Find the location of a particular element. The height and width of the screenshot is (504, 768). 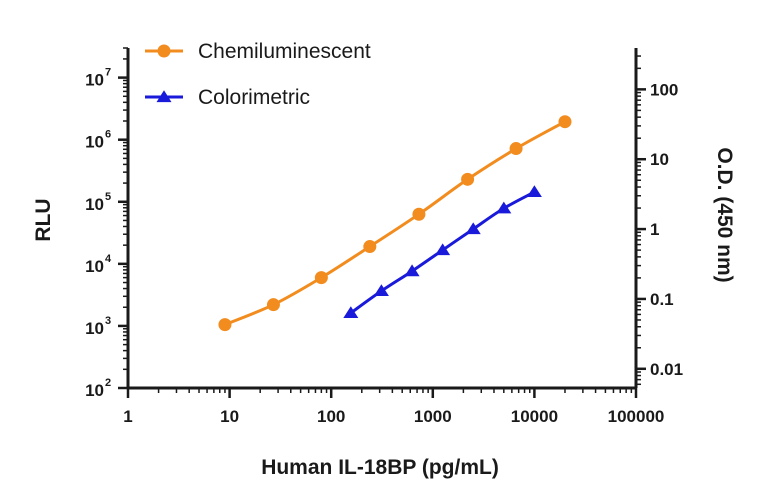

x-tick-label: 10000 is located at coordinates (534, 416).